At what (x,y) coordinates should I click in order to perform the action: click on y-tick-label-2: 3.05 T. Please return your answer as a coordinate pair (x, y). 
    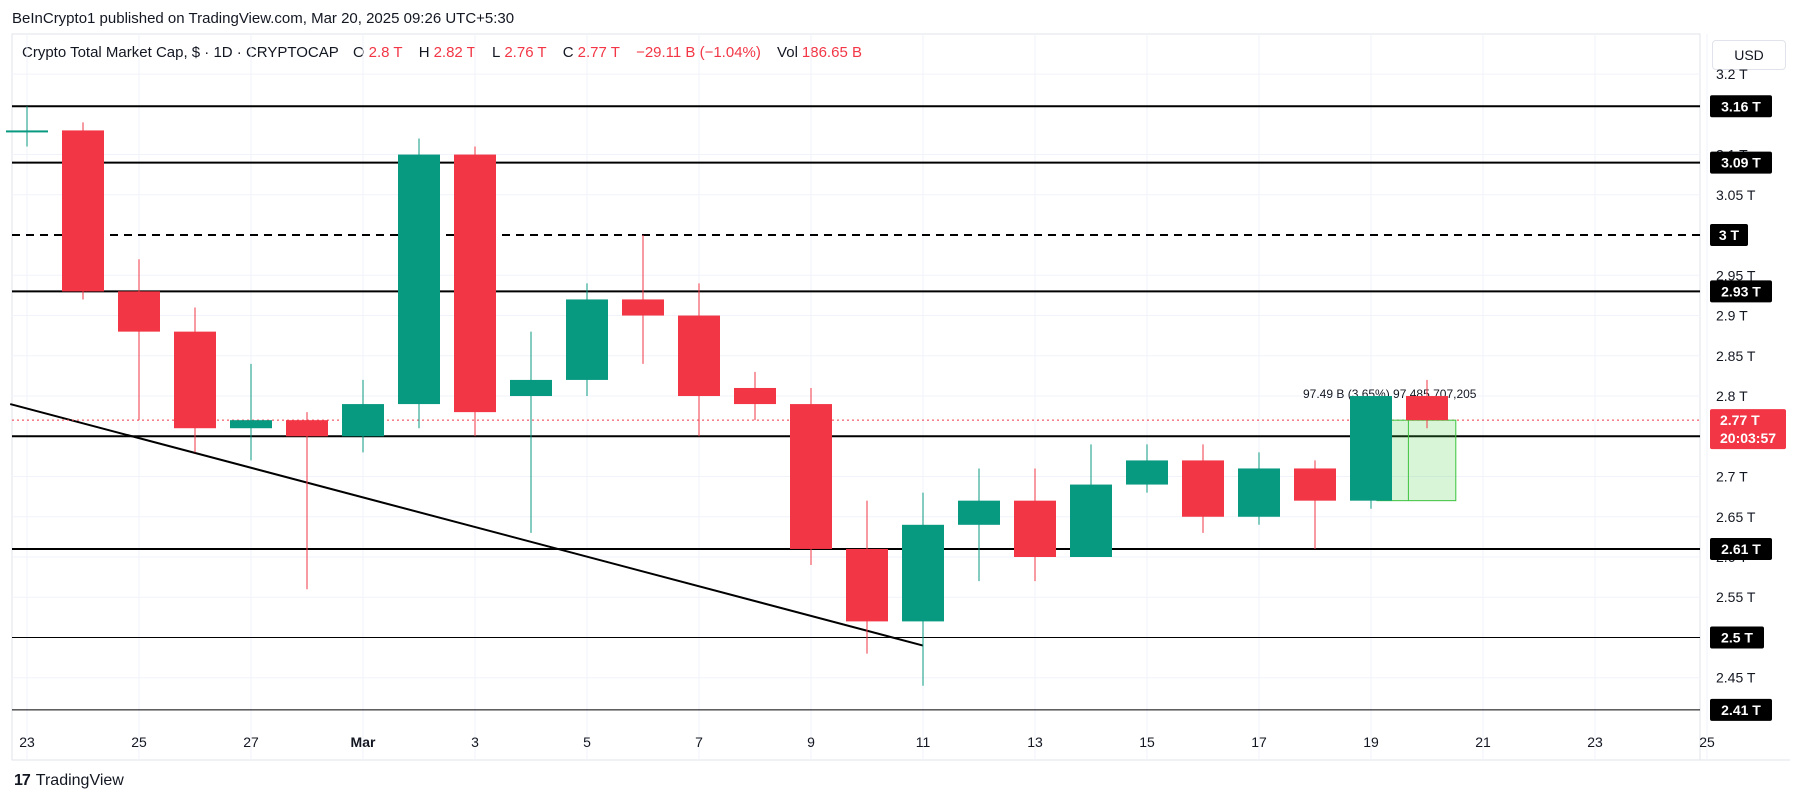
    Looking at the image, I should click on (1736, 195).